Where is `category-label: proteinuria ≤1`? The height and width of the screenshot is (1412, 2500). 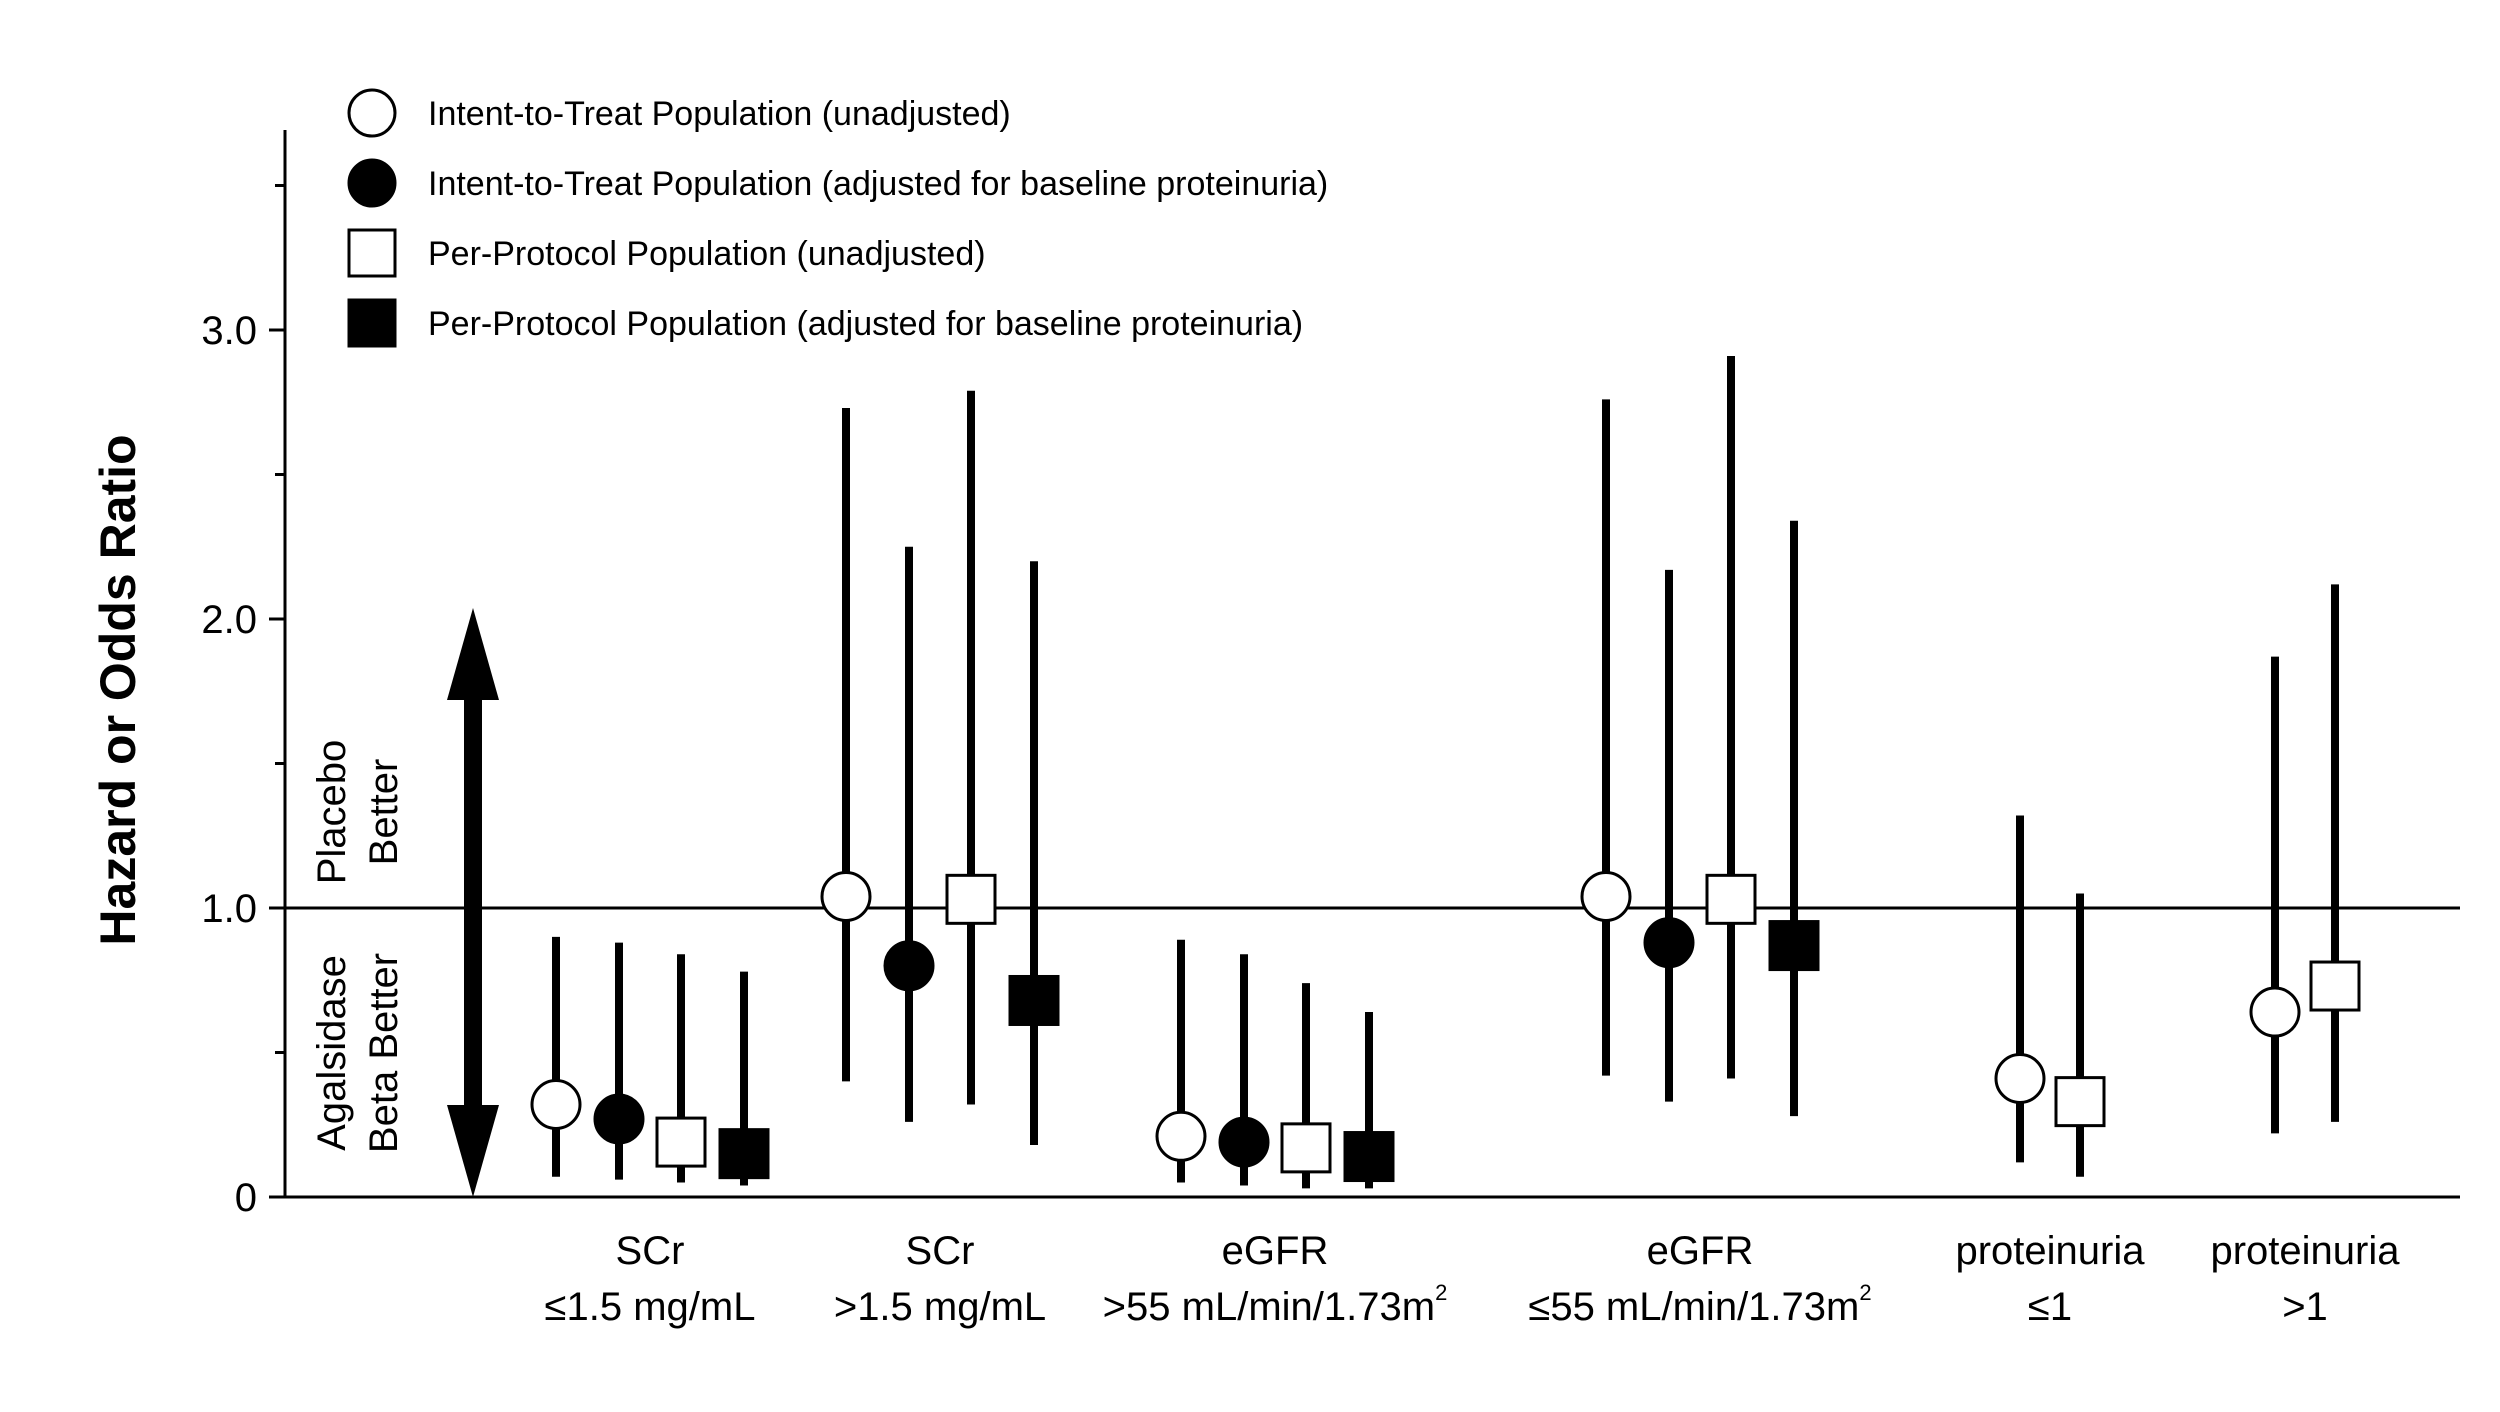 category-label: proteinuria ≤1 is located at coordinates (2050, 1279).